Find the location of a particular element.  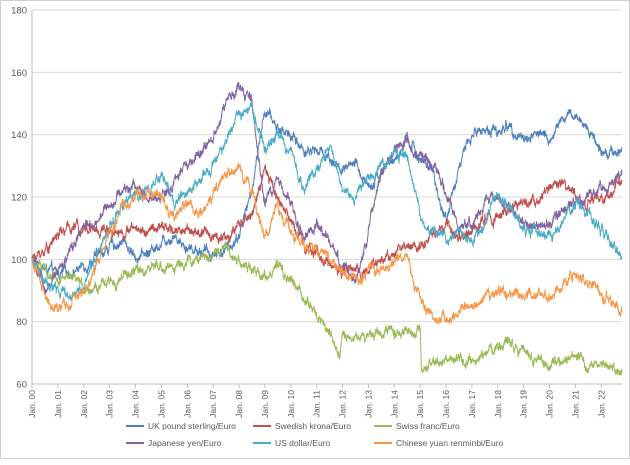

x-tick-label: Jan. 21 is located at coordinates (575, 404).